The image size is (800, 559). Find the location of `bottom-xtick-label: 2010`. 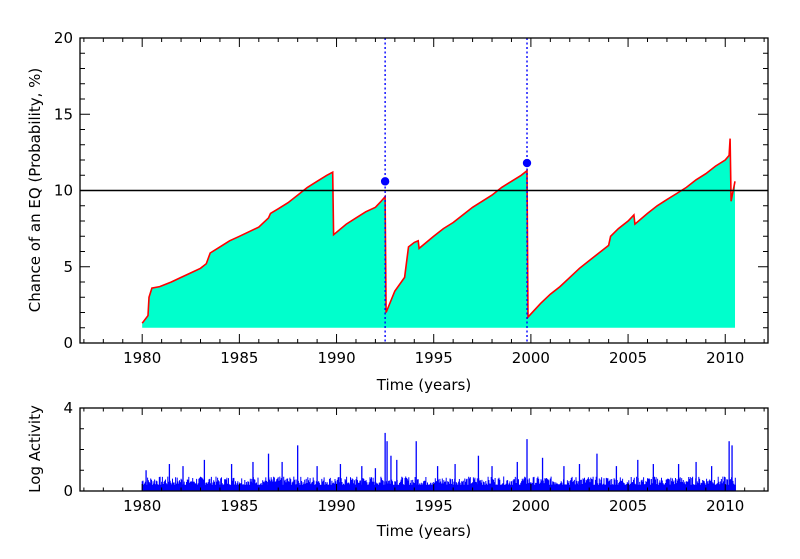

bottom-xtick-label: 2010 is located at coordinates (725, 506).